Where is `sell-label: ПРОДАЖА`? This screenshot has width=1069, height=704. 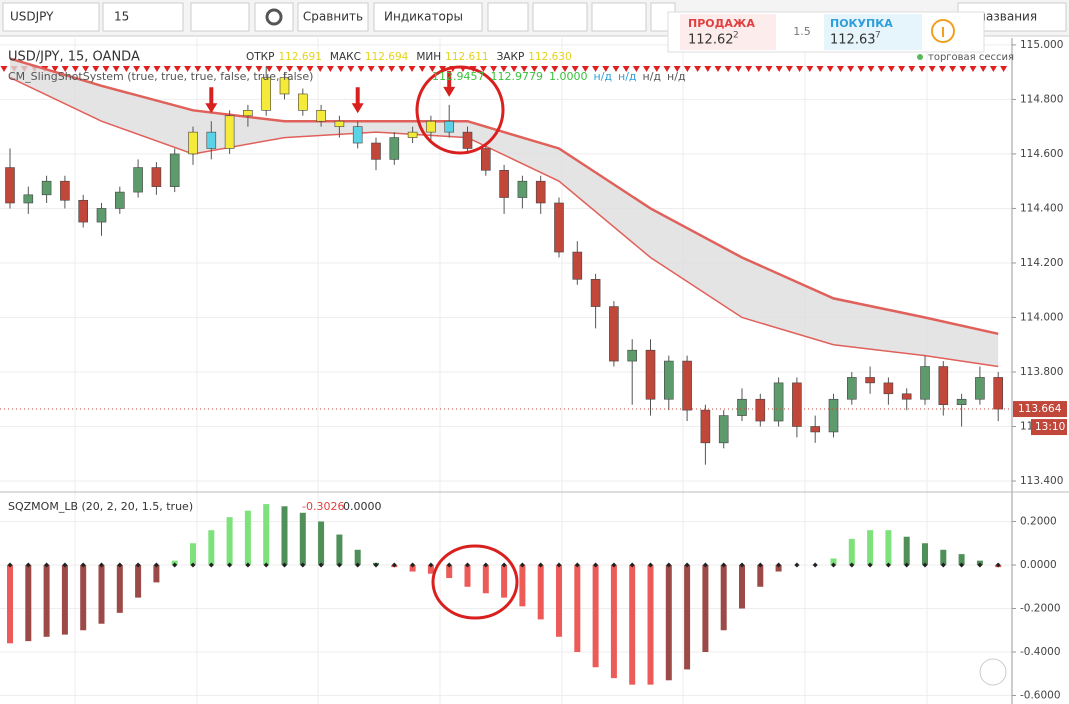
sell-label: ПРОДАЖА is located at coordinates (721, 23).